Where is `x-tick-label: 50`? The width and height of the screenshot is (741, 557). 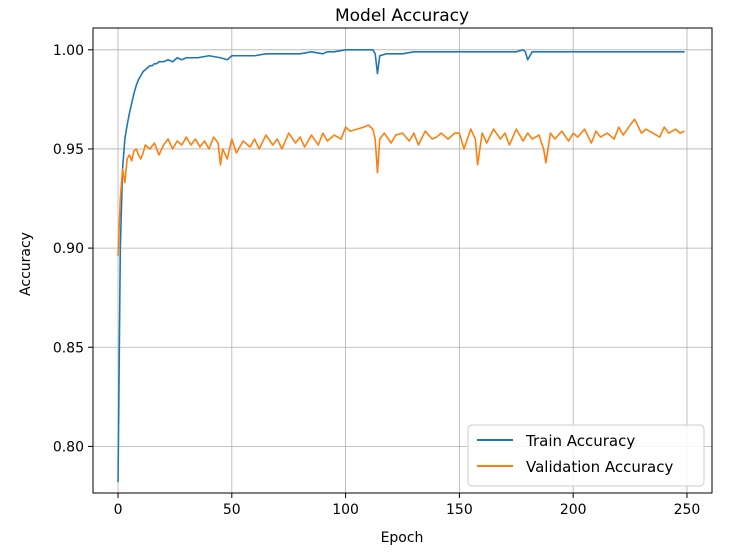 x-tick-label: 50 is located at coordinates (232, 510).